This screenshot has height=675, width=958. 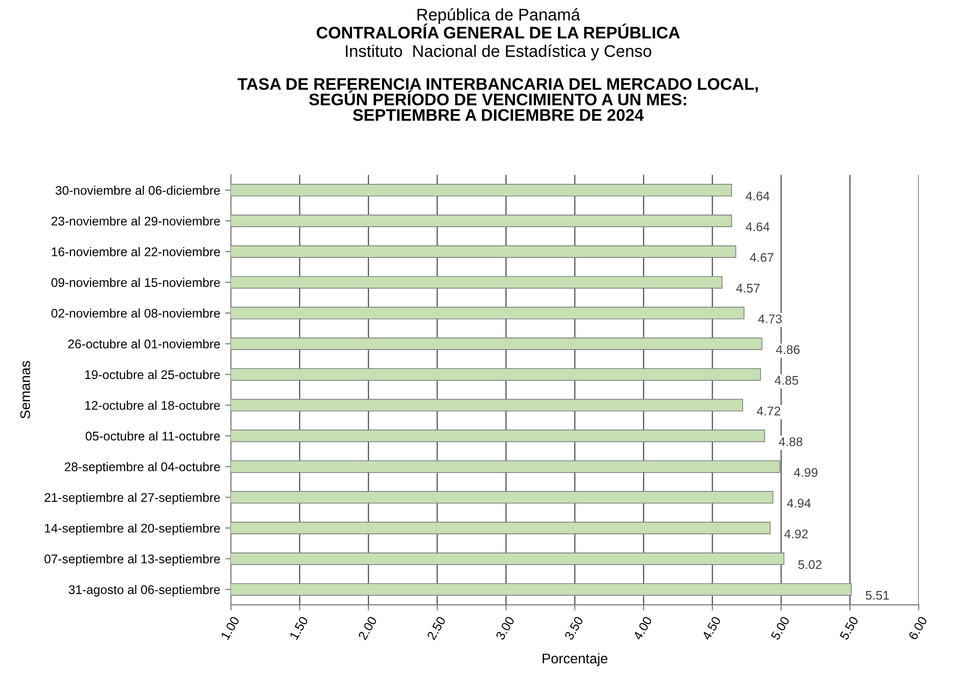 What do you see at coordinates (786, 380) in the screenshot?
I see `data-label: 4.85` at bounding box center [786, 380].